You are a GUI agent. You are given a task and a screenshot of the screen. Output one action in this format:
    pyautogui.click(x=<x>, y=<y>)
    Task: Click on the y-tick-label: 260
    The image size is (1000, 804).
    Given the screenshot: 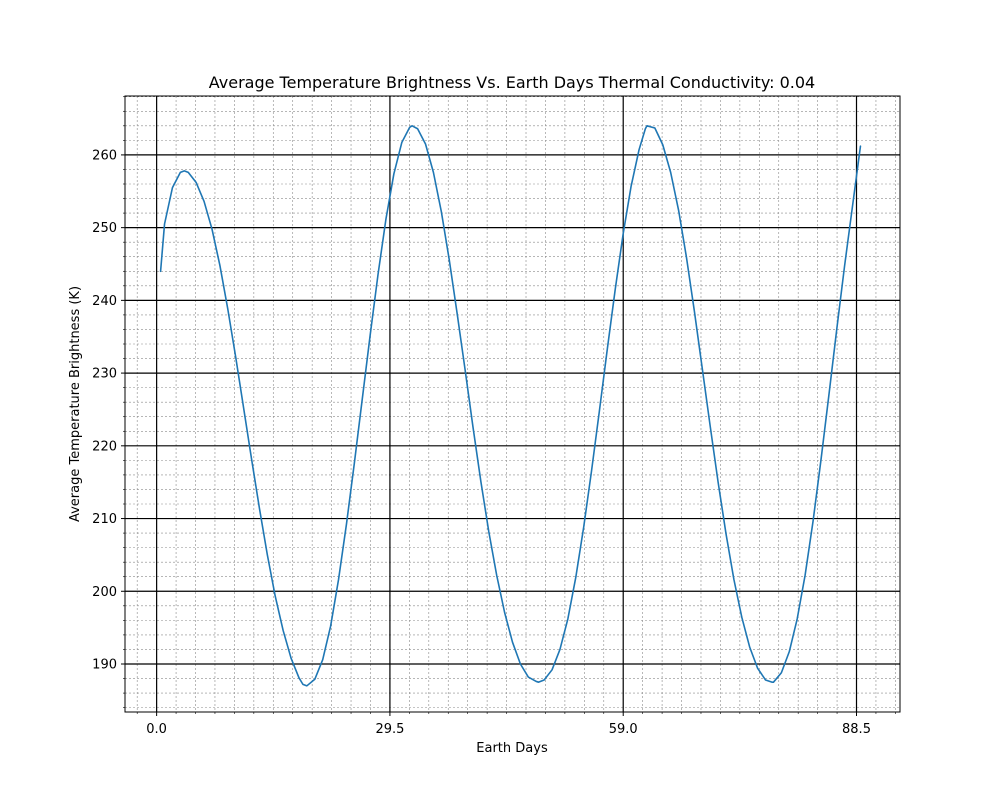 What is the action you would take?
    pyautogui.click(x=104, y=155)
    